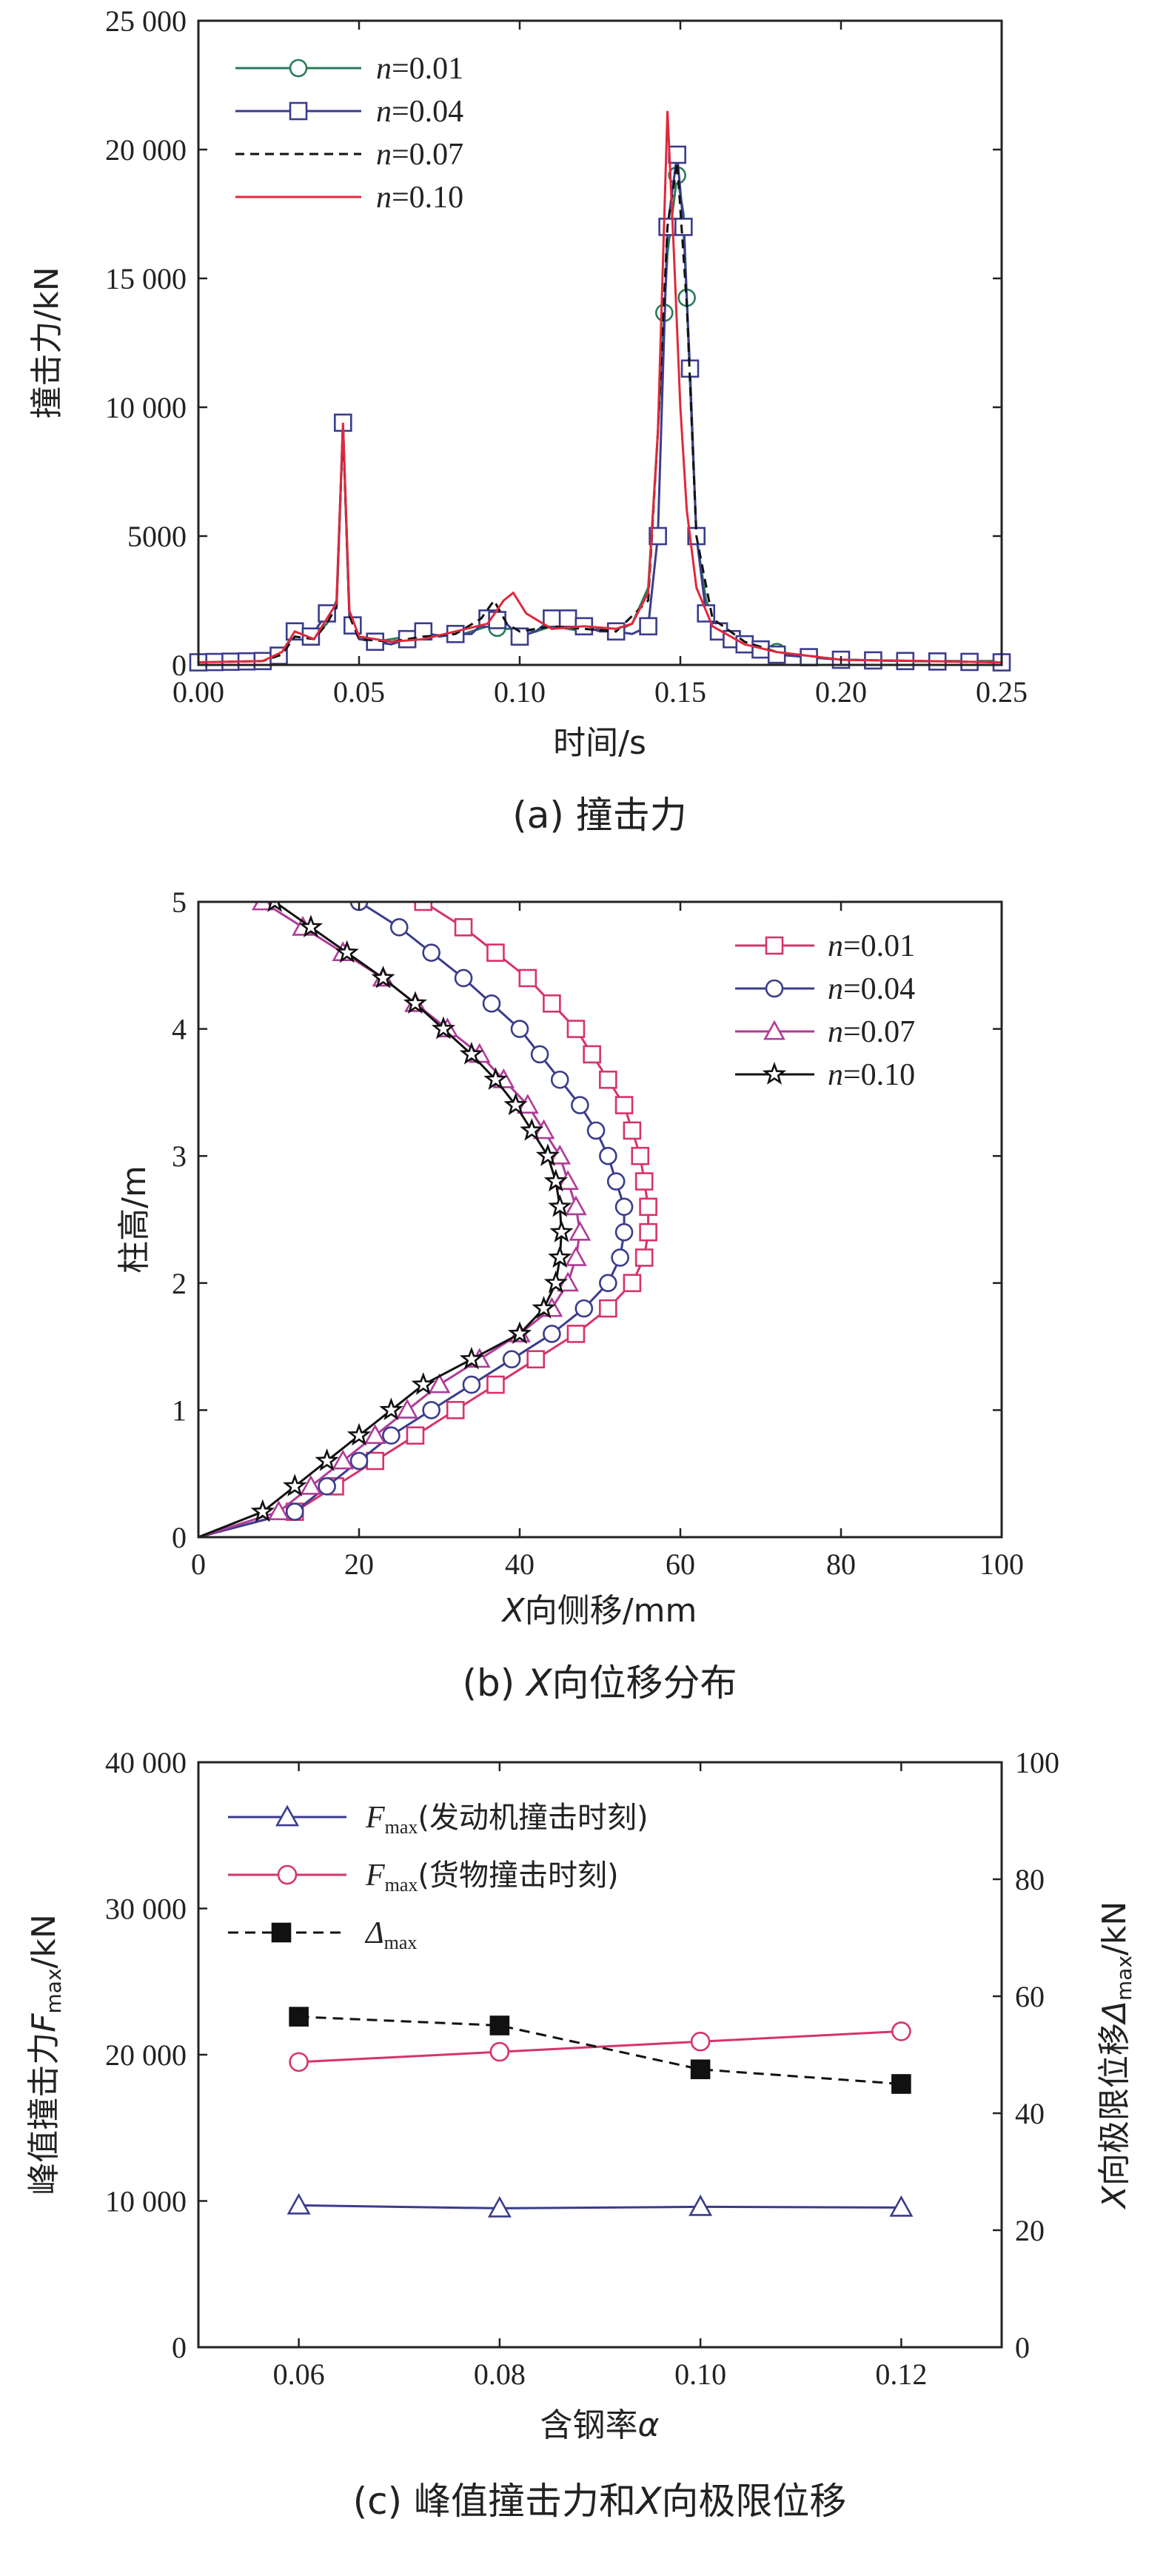  Describe the element at coordinates (427, 1219) in the screenshot. I see `chart-b-clipped` at that location.